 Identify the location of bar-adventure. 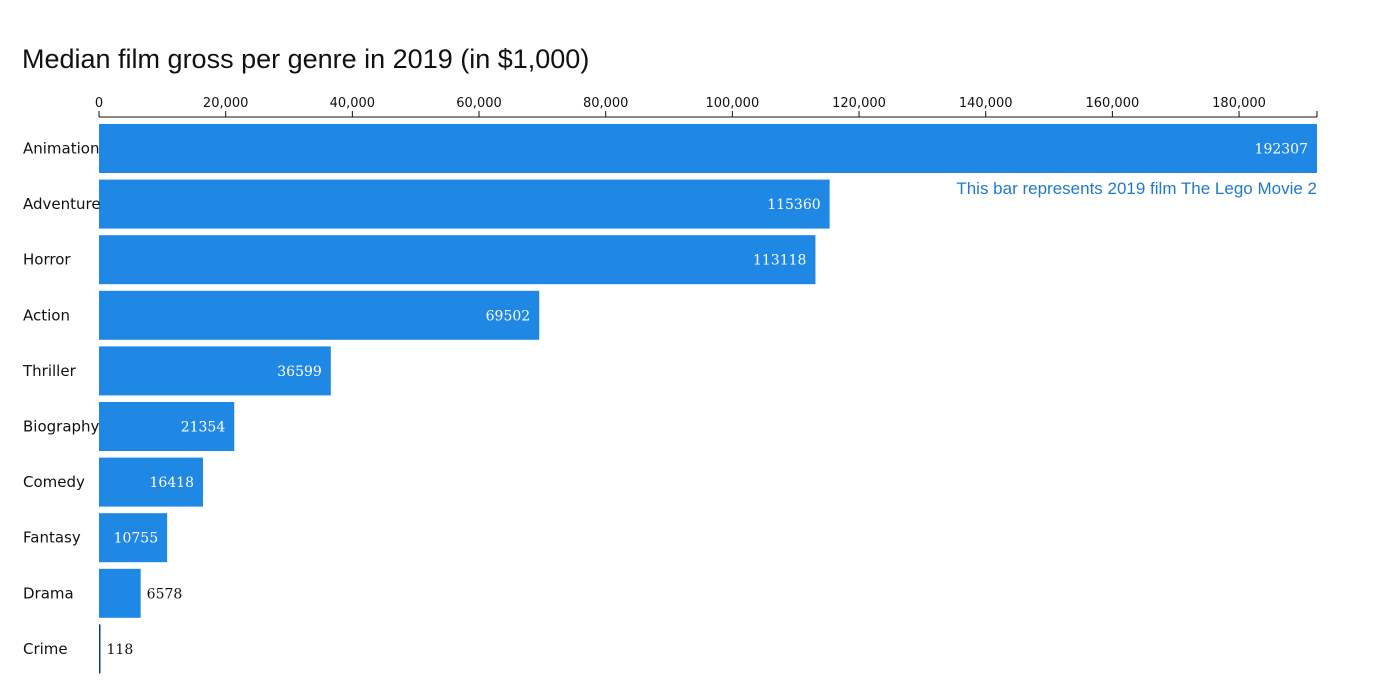
(464, 204).